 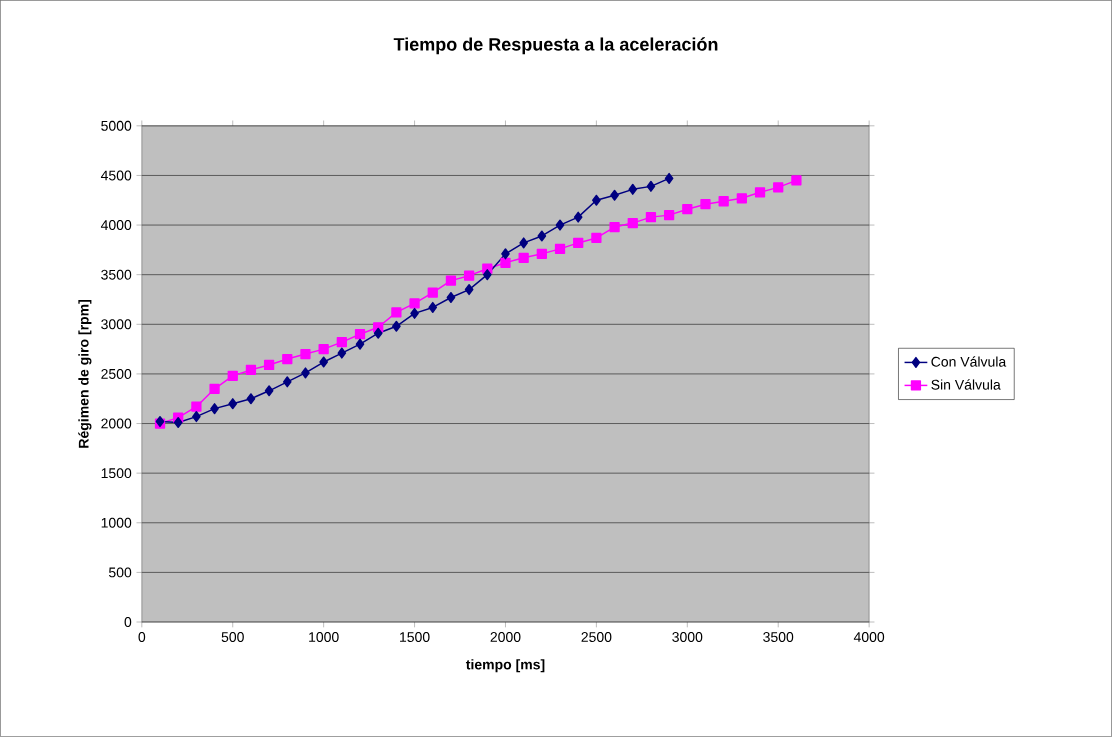 What do you see at coordinates (505, 637) in the screenshot?
I see `x-tick-label: 2000` at bounding box center [505, 637].